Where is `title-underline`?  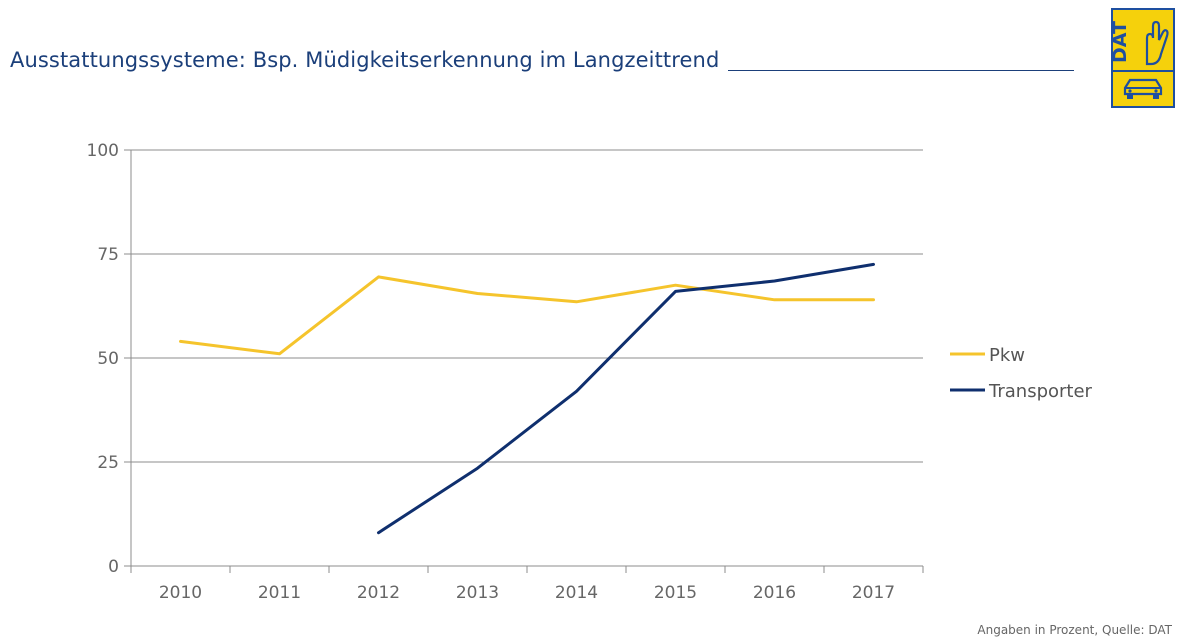 title-underline is located at coordinates (901, 70).